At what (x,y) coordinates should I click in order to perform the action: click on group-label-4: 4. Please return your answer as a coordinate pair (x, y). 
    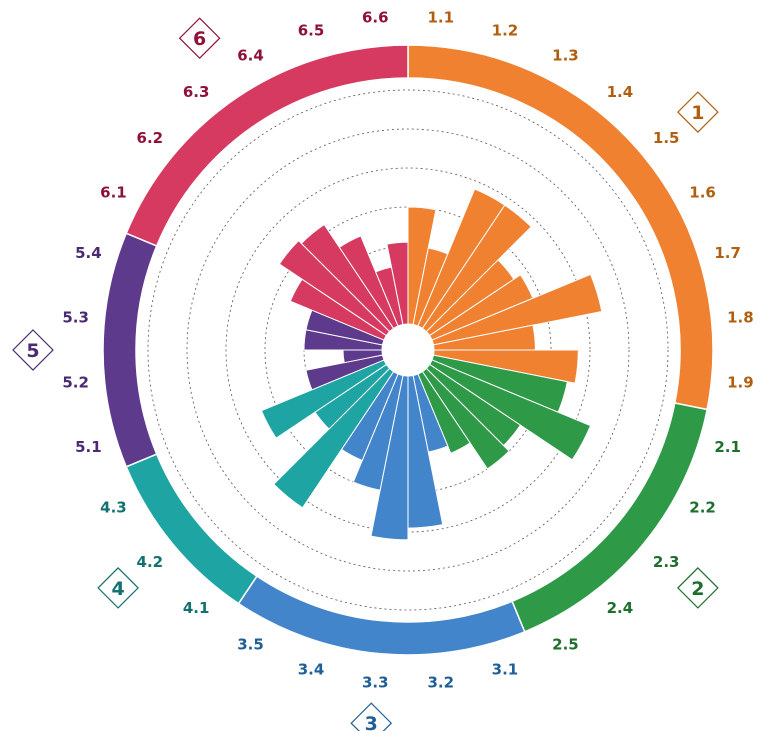
    Looking at the image, I should click on (118, 589).